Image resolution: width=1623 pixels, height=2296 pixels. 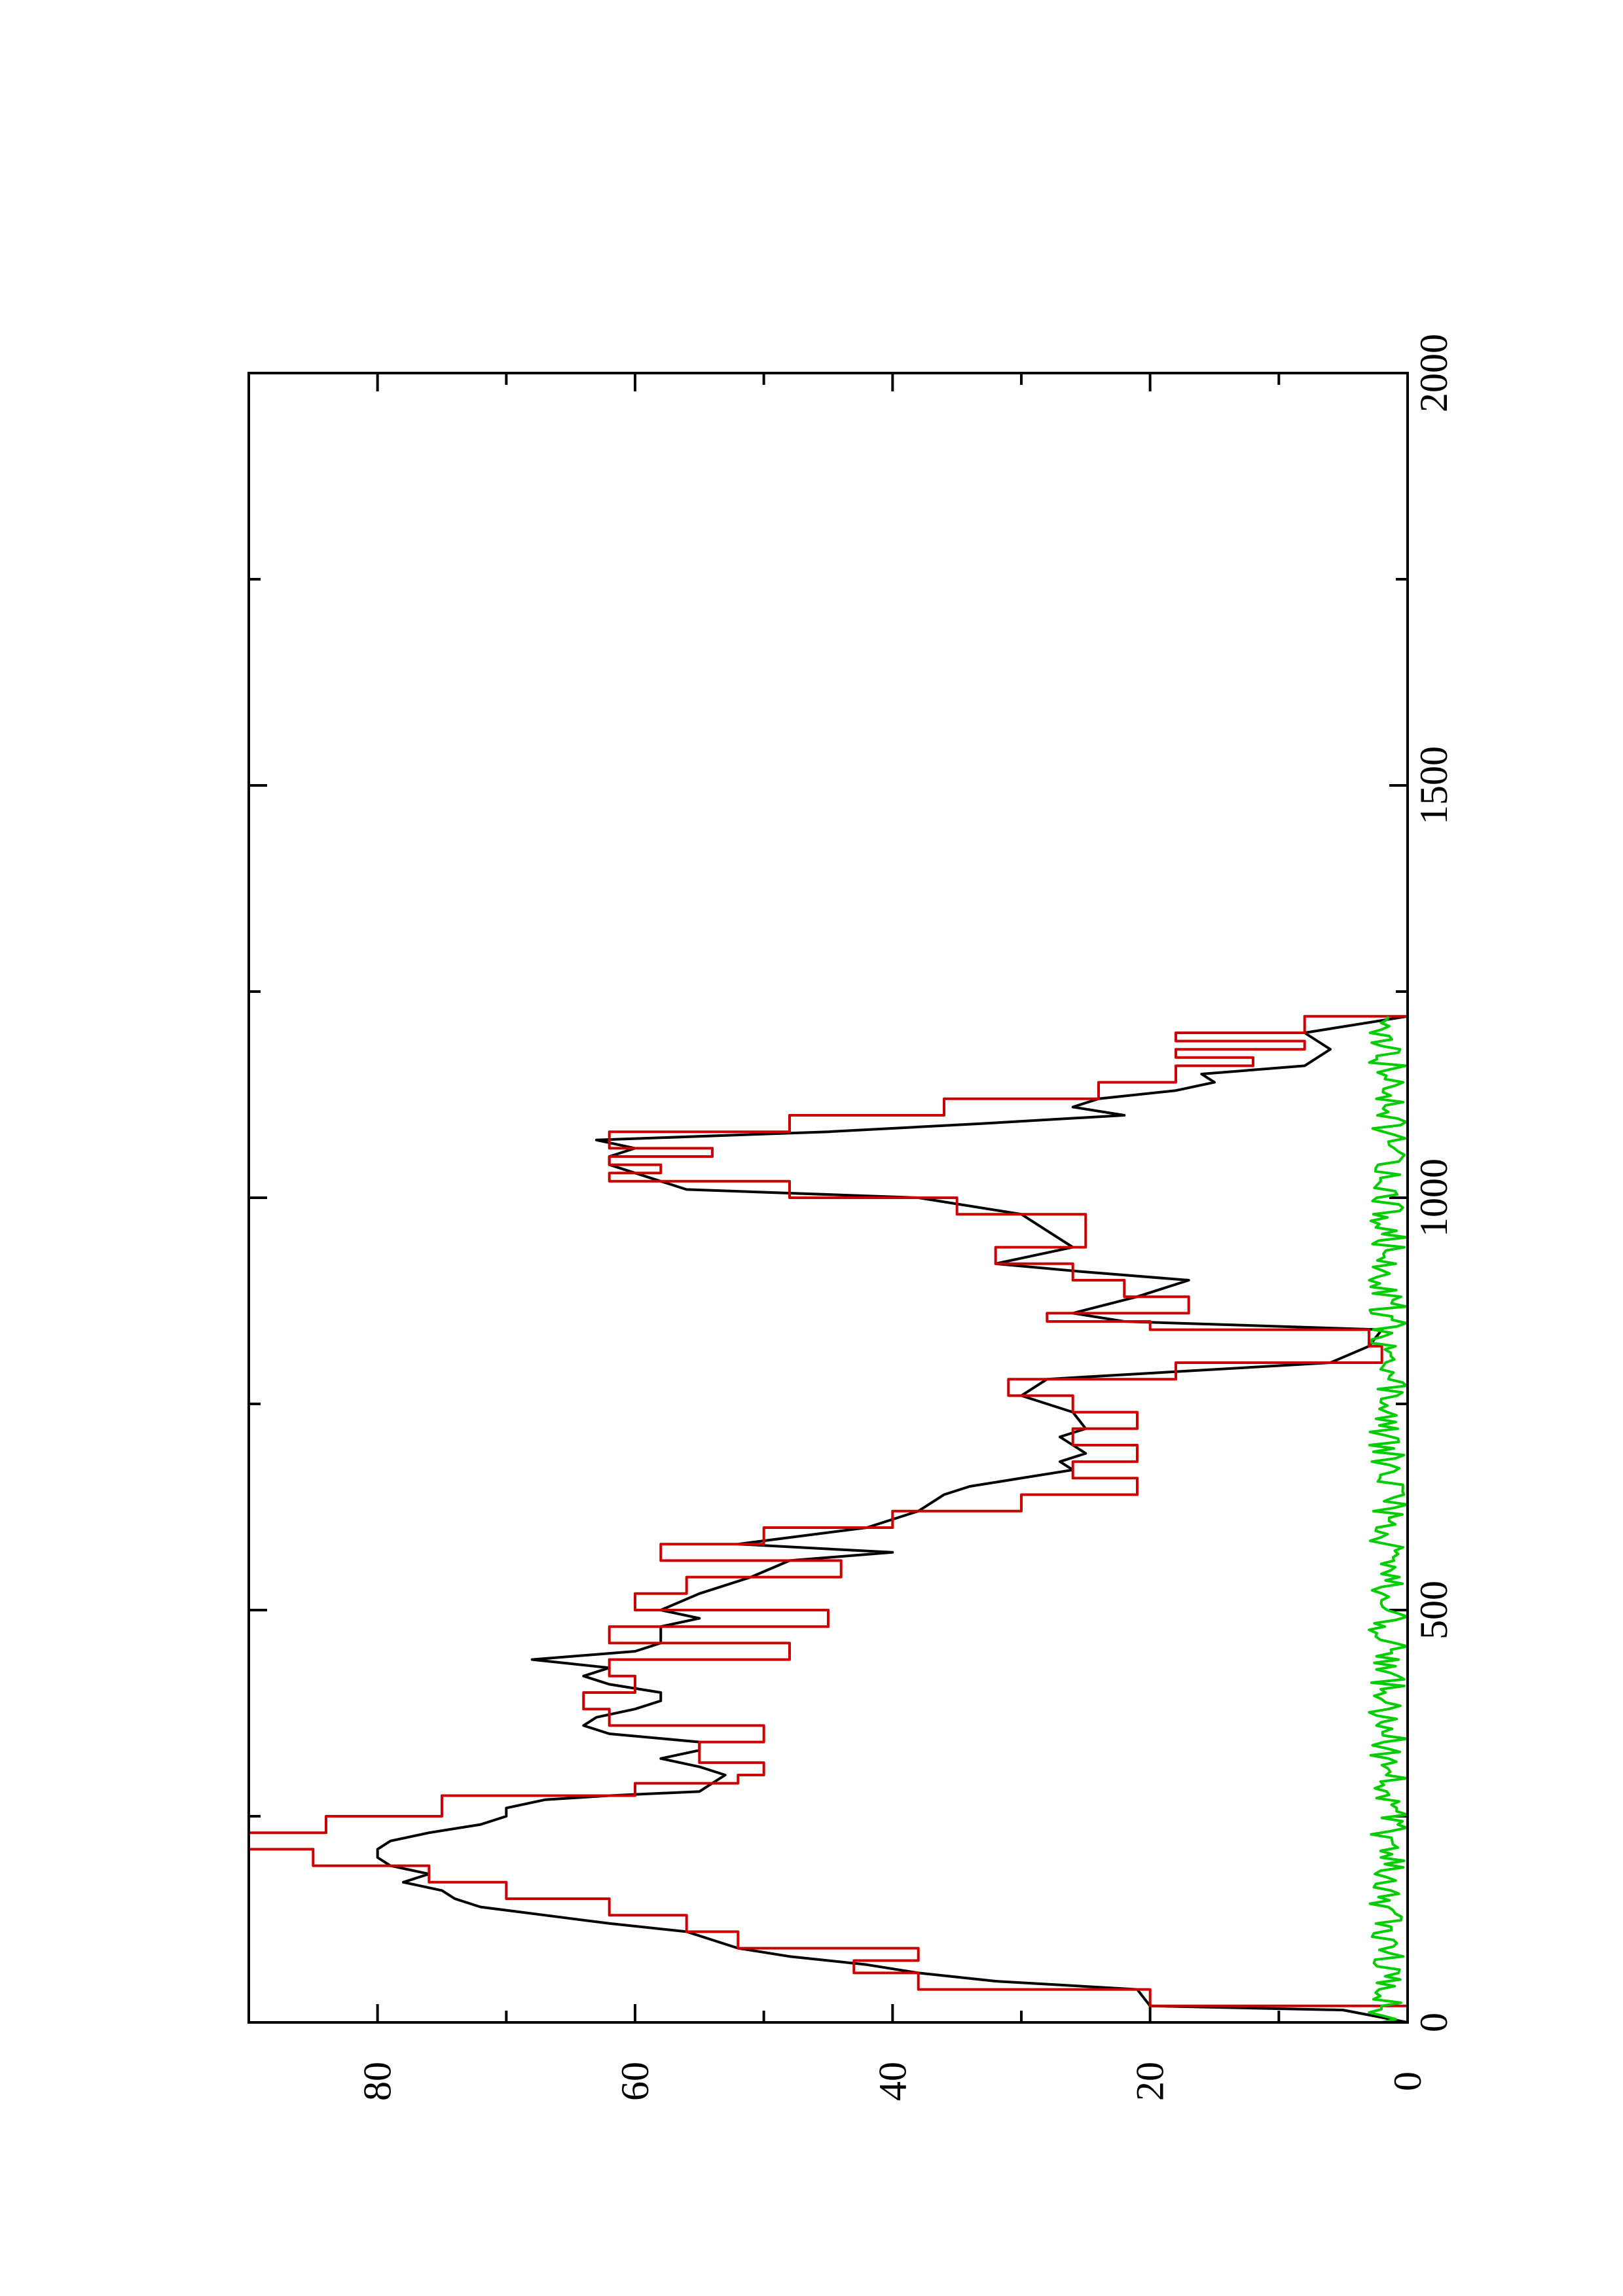 I want to click on y-tick-label-60: 60, so click(x=635, y=2081).